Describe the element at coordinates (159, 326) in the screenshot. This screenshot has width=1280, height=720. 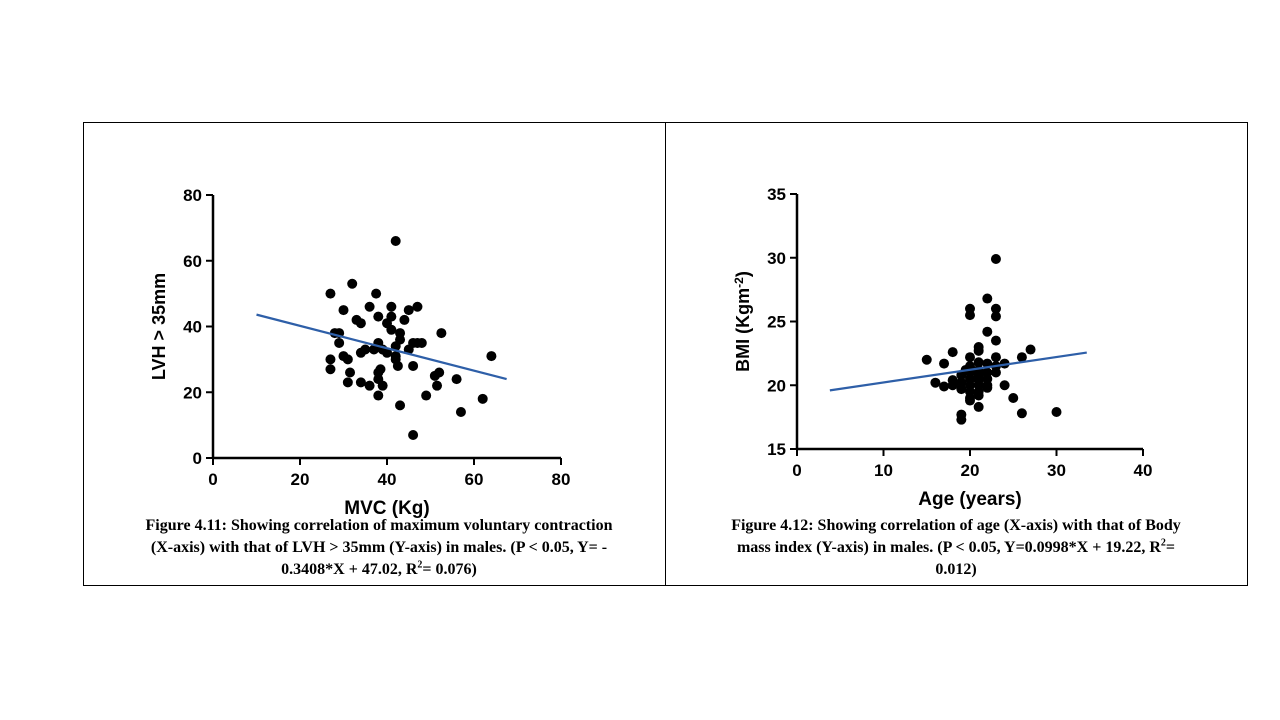
I see `y-axis-label: LVH > 35mm` at that location.